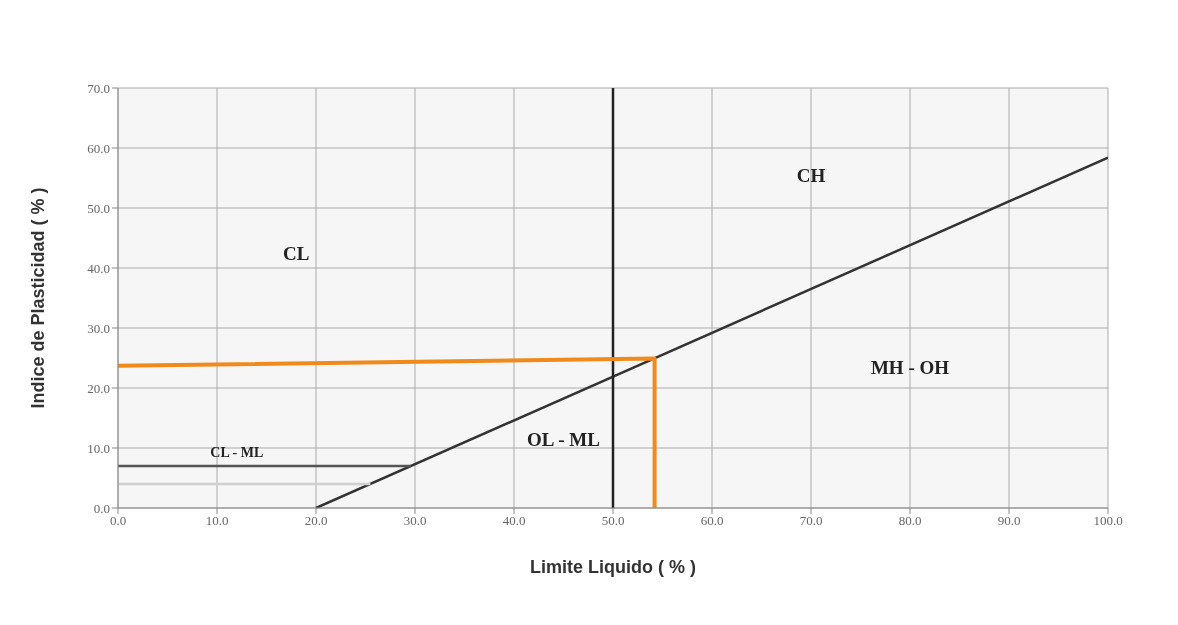  I want to click on annotation: MH - OH, so click(910, 368).